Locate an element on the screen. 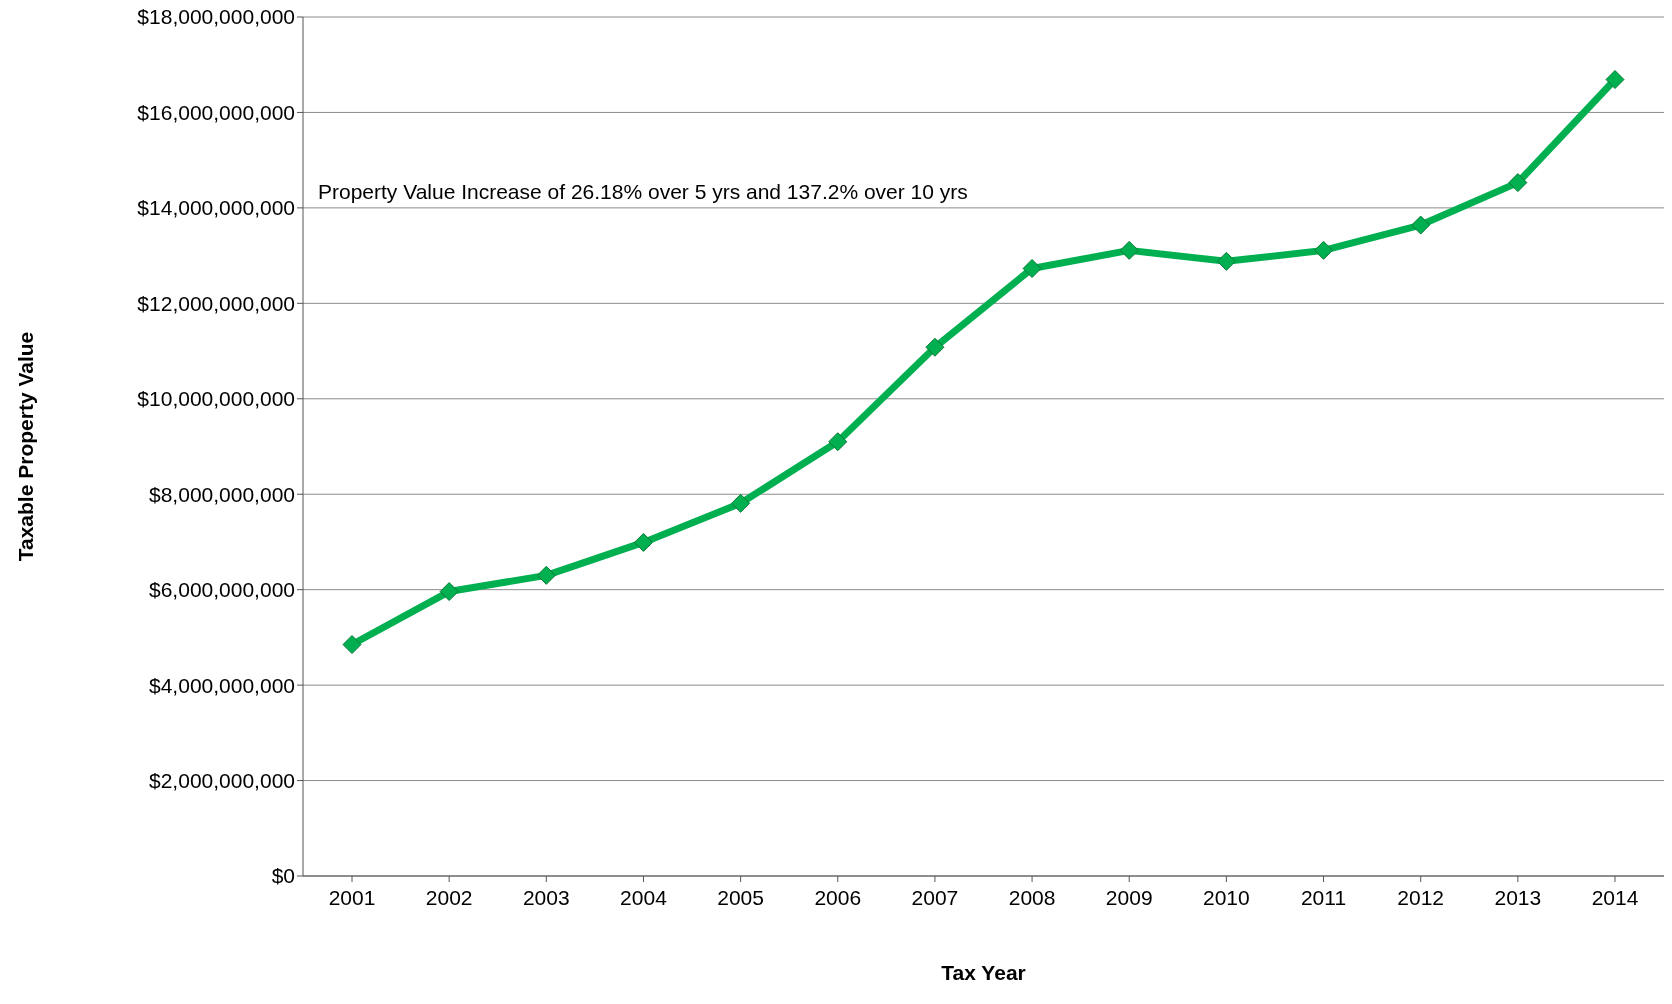 This screenshot has height=1004, width=1672. x-axis-title: Tax Year is located at coordinates (983, 972).